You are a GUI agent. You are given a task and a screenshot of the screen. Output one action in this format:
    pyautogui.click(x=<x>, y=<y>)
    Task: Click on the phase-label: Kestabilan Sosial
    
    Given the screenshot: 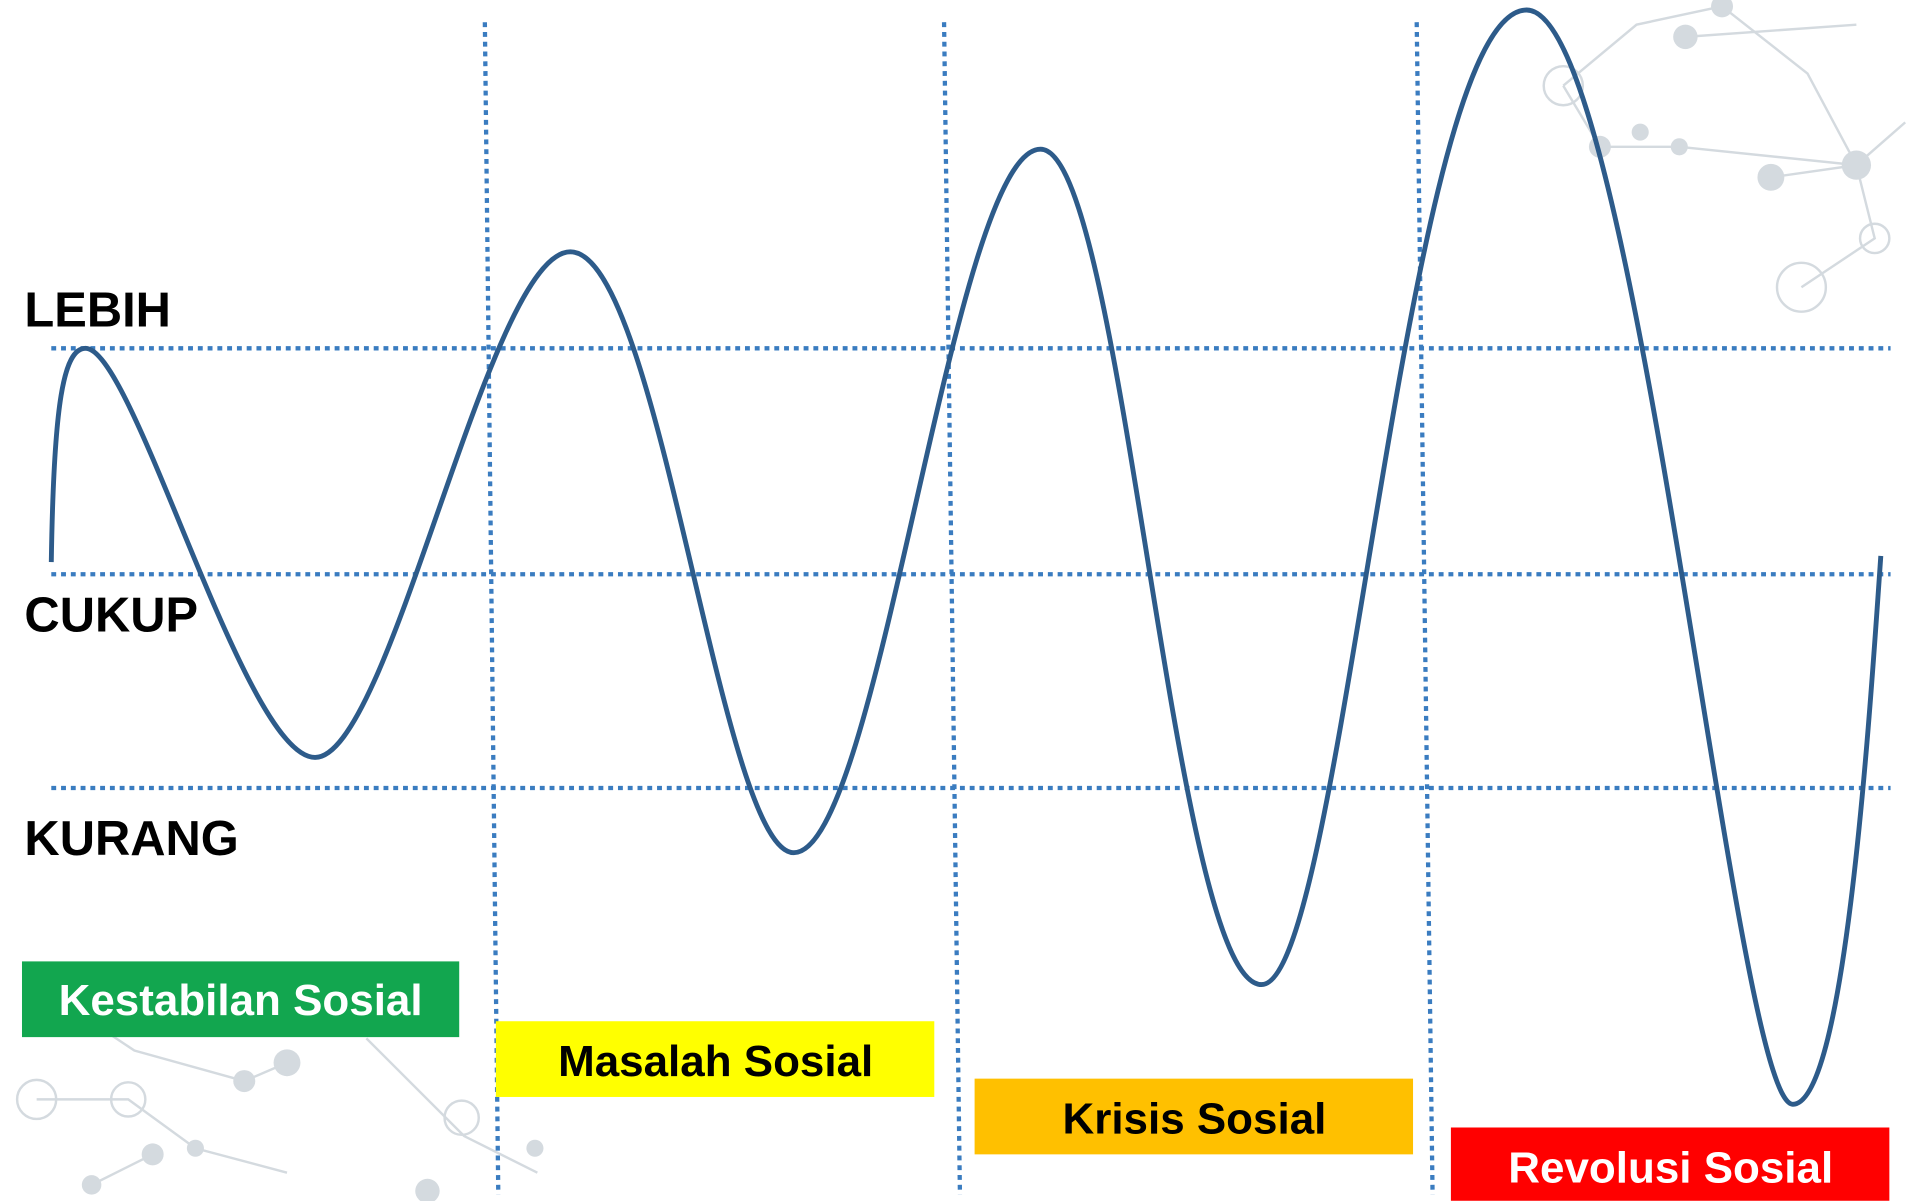 What is the action you would take?
    pyautogui.click(x=241, y=1000)
    